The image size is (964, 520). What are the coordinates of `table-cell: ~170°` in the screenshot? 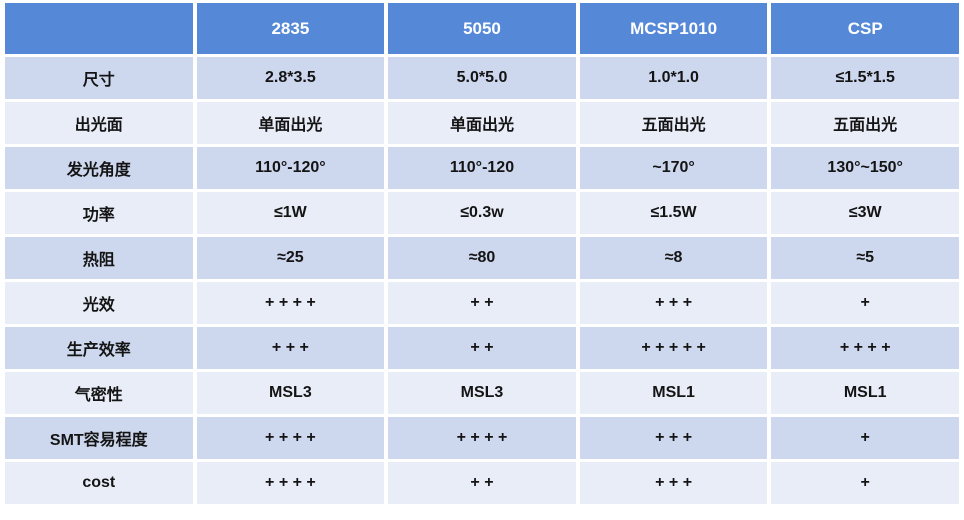 It's located at (673, 168).